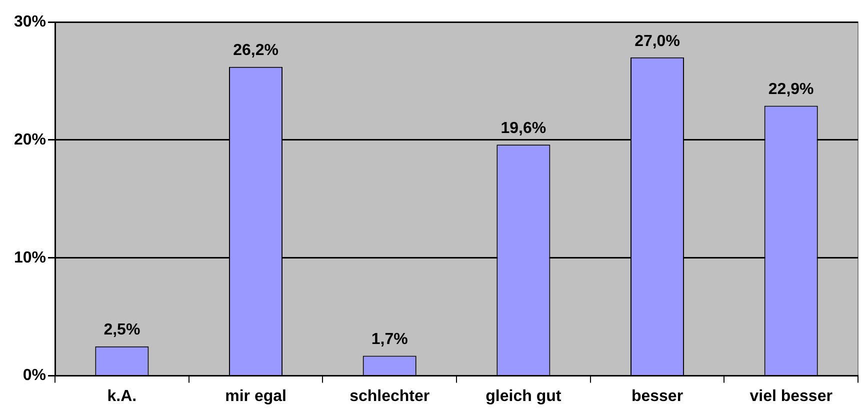  I want to click on y-tick-label: 10%, so click(30, 257).